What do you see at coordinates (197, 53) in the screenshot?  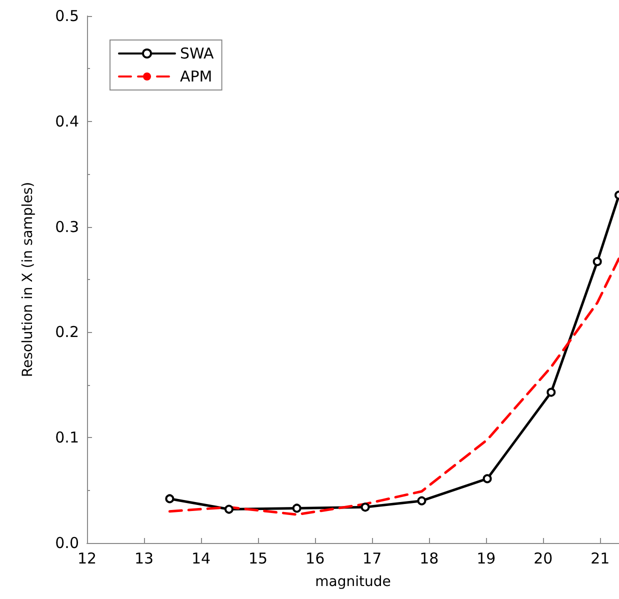 I see `legend-label: SWA` at bounding box center [197, 53].